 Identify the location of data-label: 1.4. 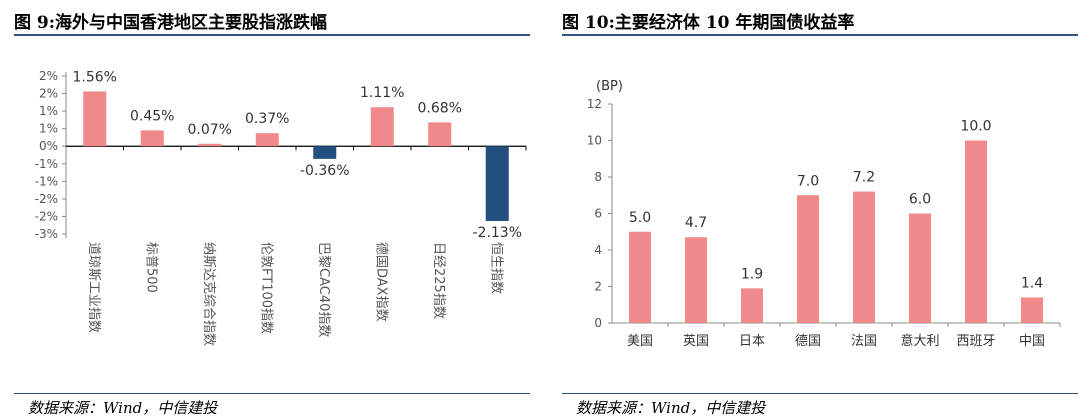
(1032, 283).